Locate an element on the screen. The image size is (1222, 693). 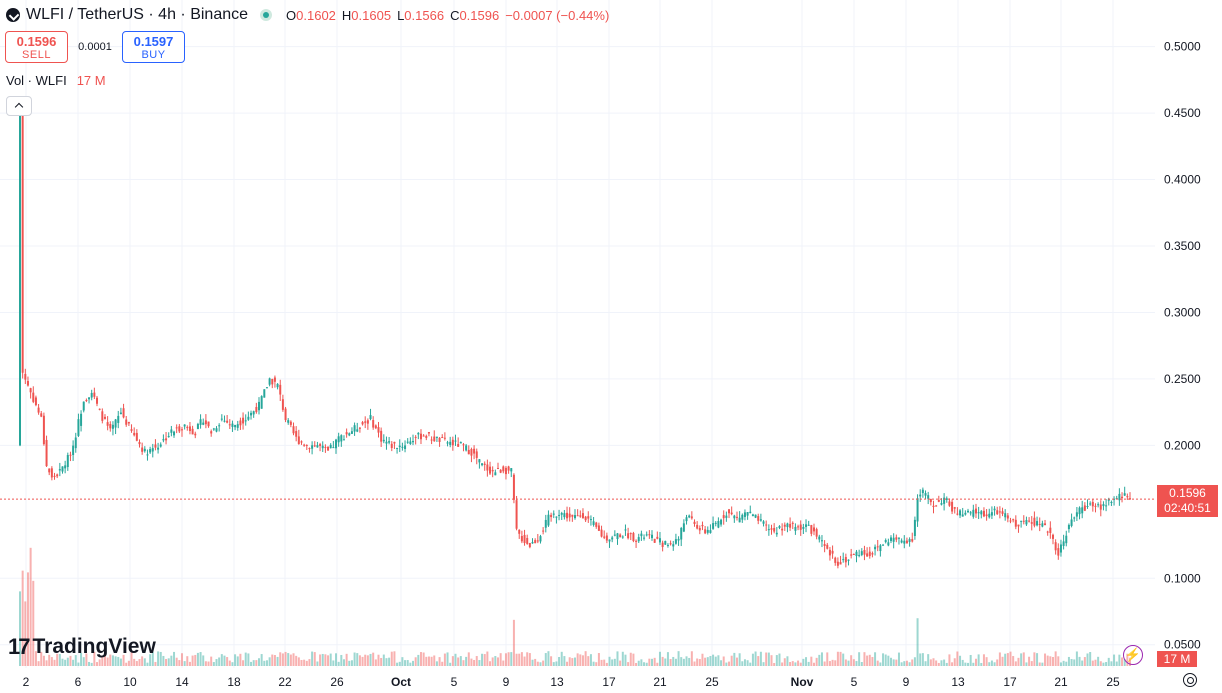
buy-button: 0.1597 BUY is located at coordinates (153, 47).